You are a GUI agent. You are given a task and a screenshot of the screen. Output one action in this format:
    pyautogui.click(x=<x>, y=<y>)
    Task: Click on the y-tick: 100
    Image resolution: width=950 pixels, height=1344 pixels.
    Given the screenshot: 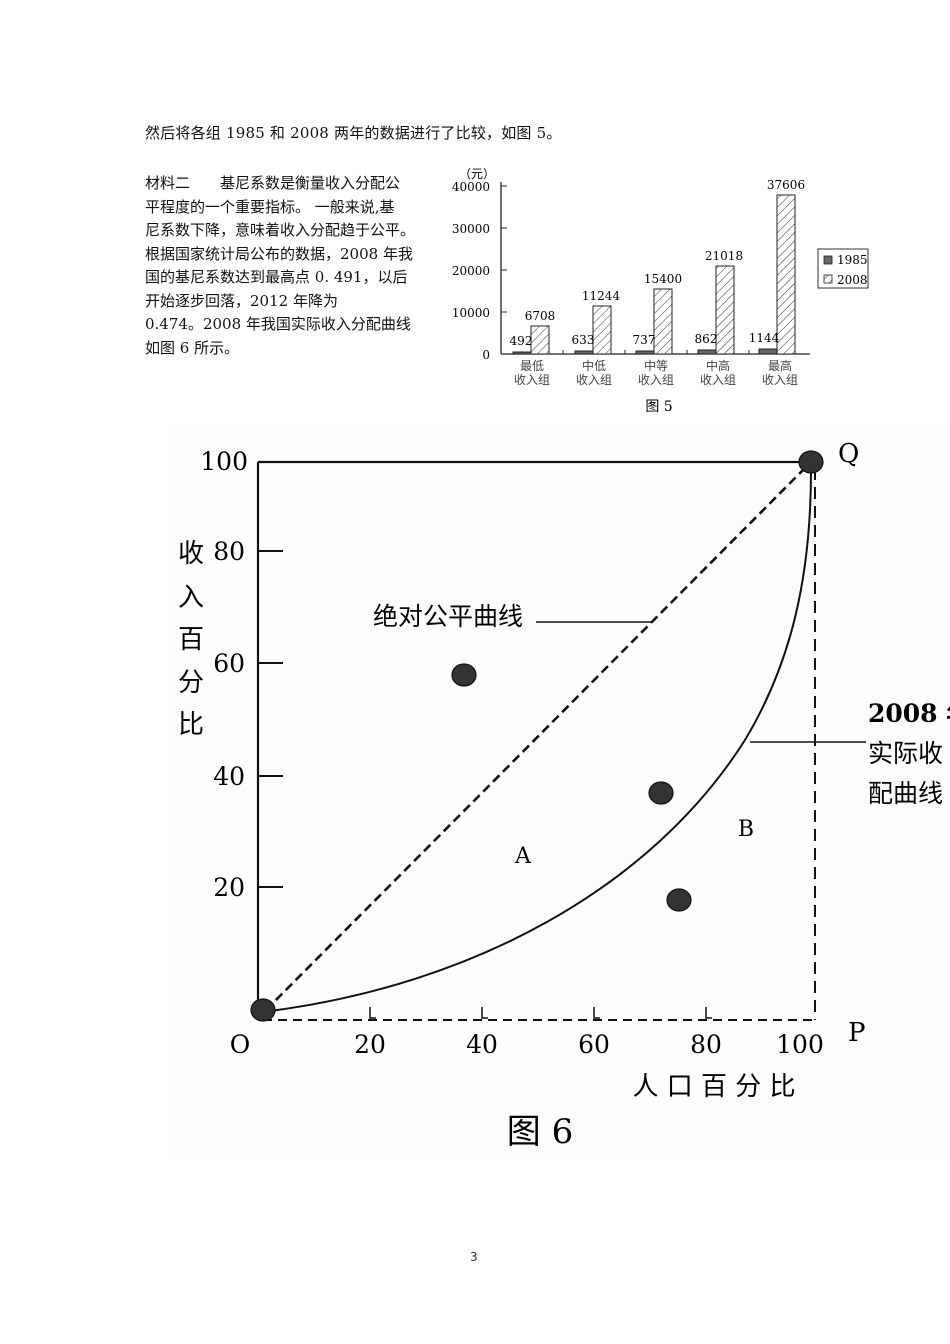 What is the action you would take?
    pyautogui.click(x=224, y=461)
    